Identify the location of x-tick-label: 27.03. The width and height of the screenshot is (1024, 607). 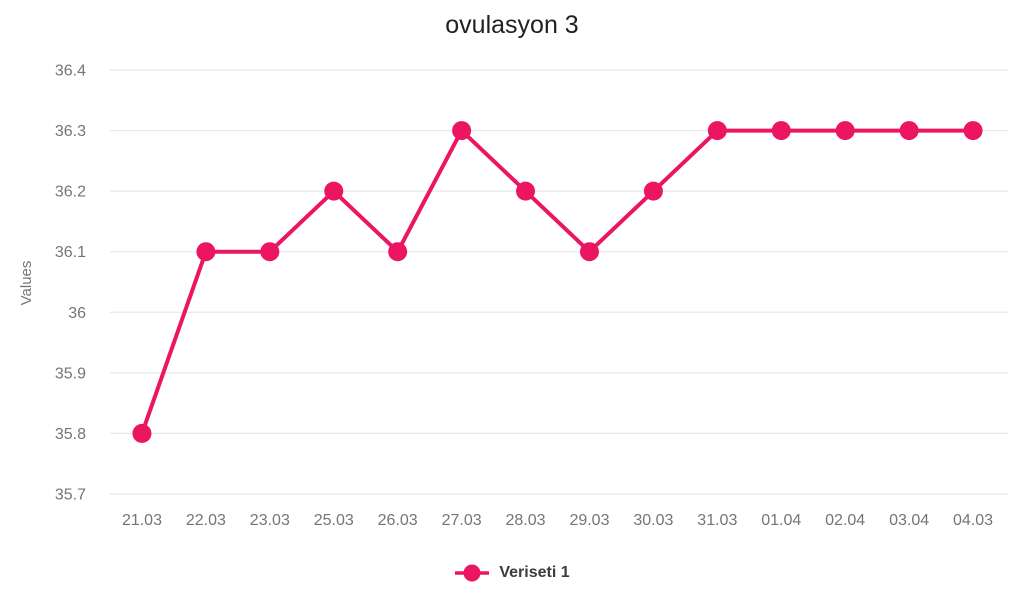
(462, 520).